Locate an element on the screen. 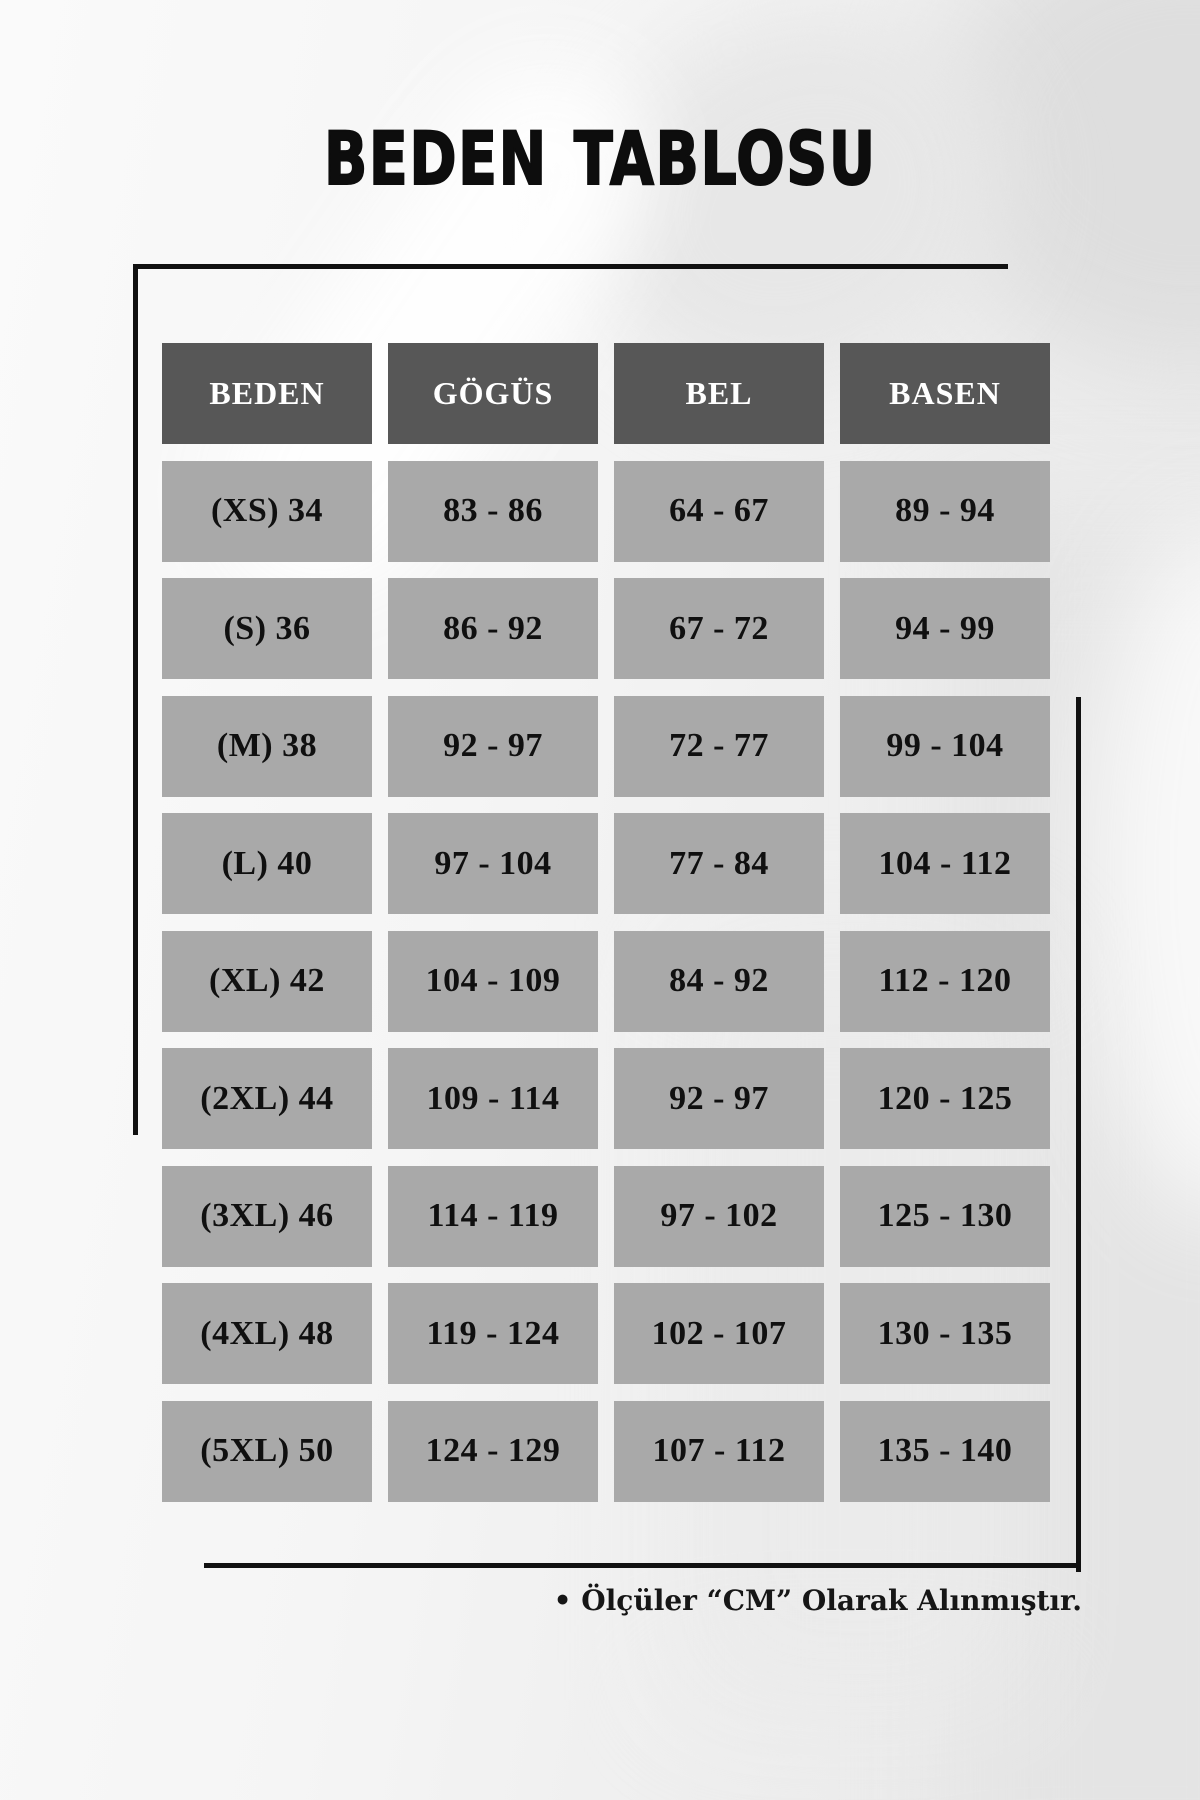 Image resolution: width=1200 pixels, height=1800 pixels. table-cell: (L) 40 is located at coordinates (267, 863).